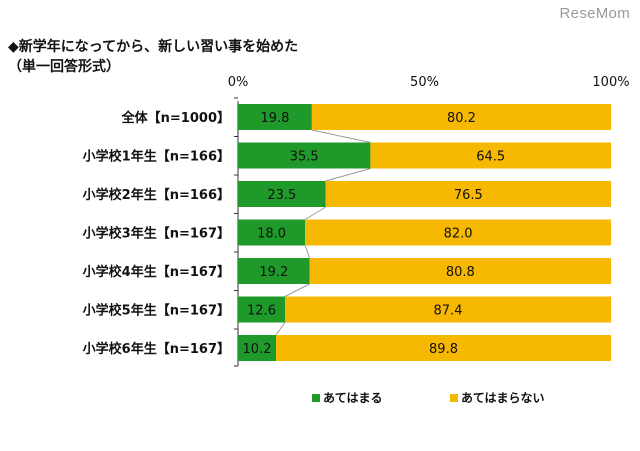  I want to click on data-label-series-1: 12.6, so click(261, 311).